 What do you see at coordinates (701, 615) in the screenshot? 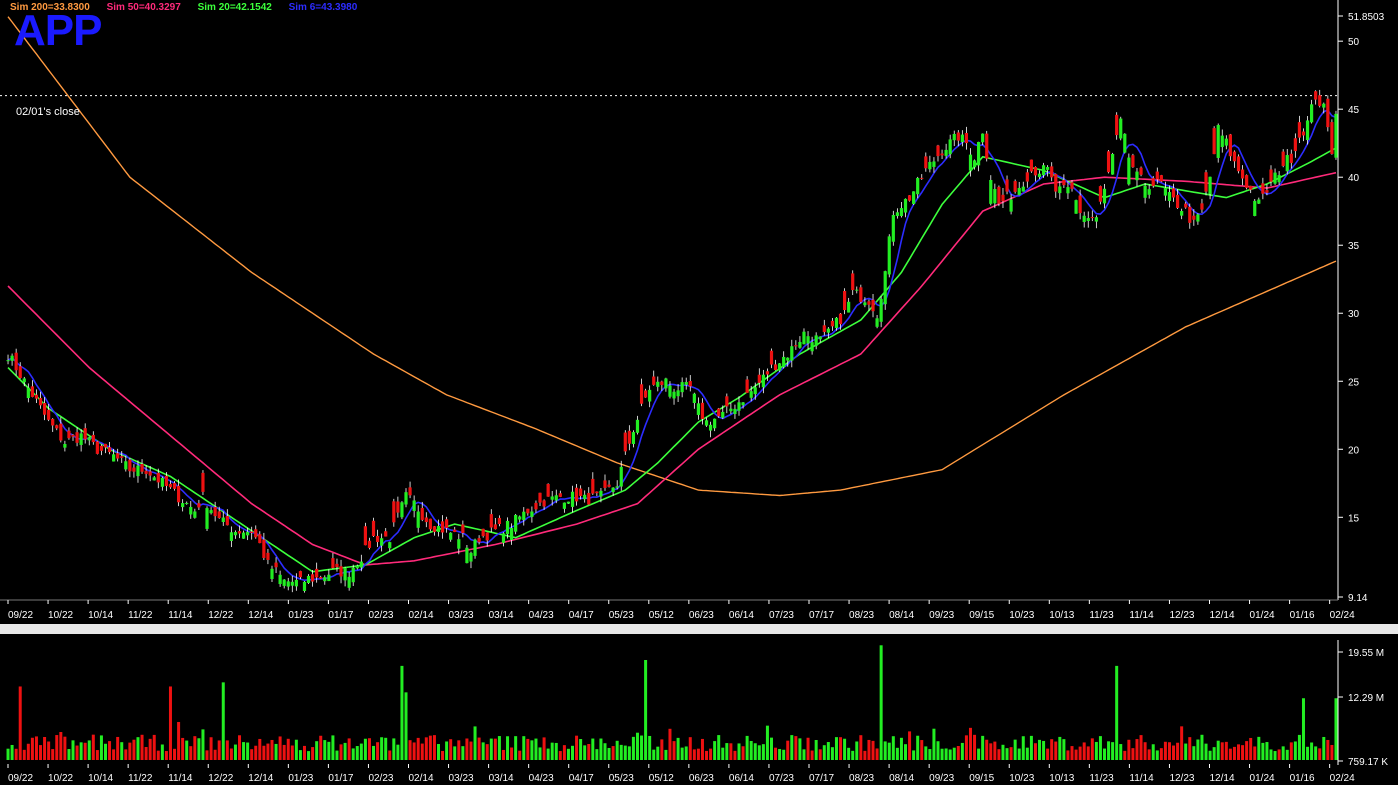
I see `date-tick-label: 06/23` at bounding box center [701, 615].